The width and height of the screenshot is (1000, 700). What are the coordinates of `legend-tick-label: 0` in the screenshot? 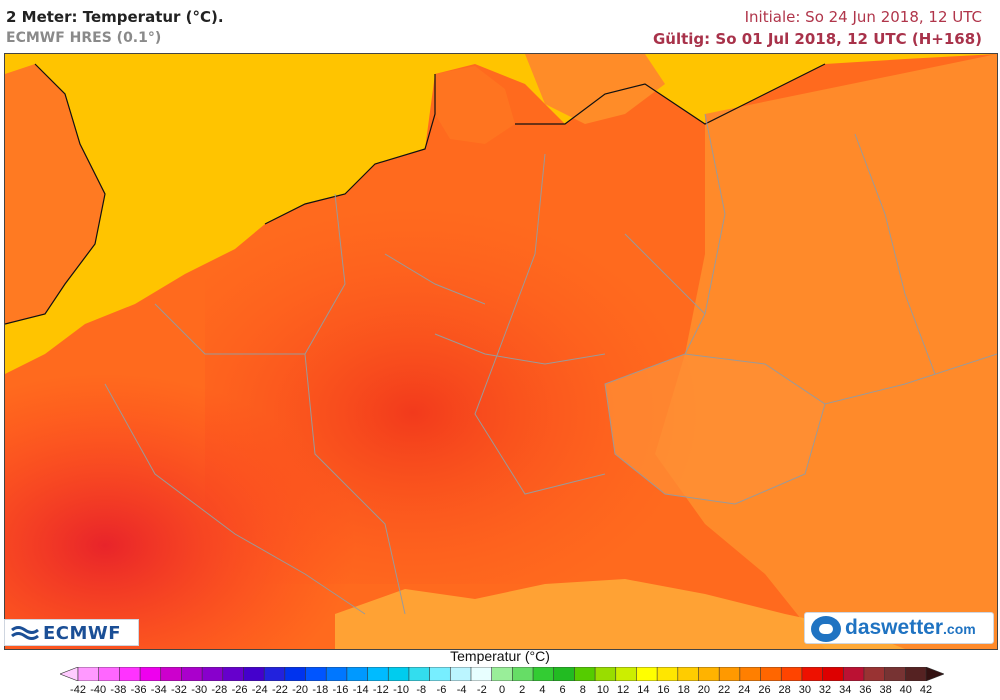 It's located at (502, 690).